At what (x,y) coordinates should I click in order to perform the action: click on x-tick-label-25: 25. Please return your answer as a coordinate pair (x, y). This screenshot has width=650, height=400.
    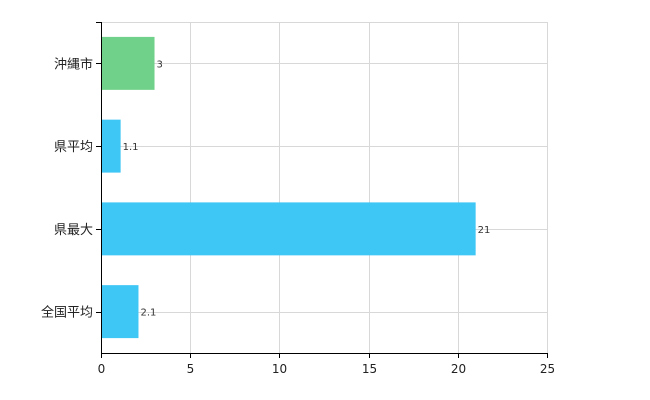
    Looking at the image, I should click on (547, 369).